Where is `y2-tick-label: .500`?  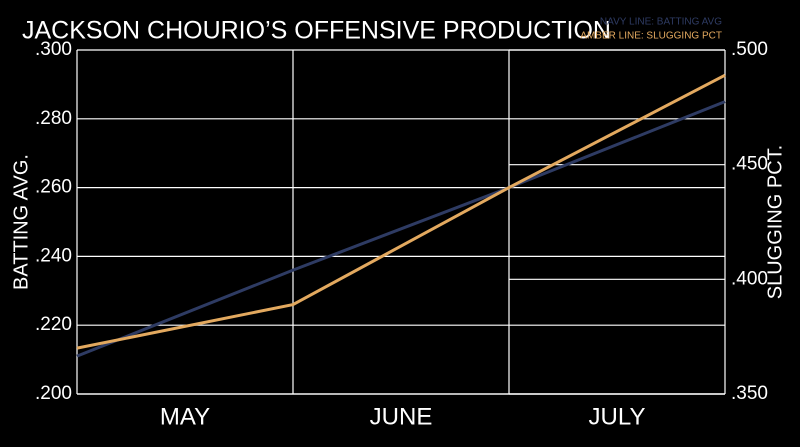
y2-tick-label: .500 is located at coordinates (749, 49).